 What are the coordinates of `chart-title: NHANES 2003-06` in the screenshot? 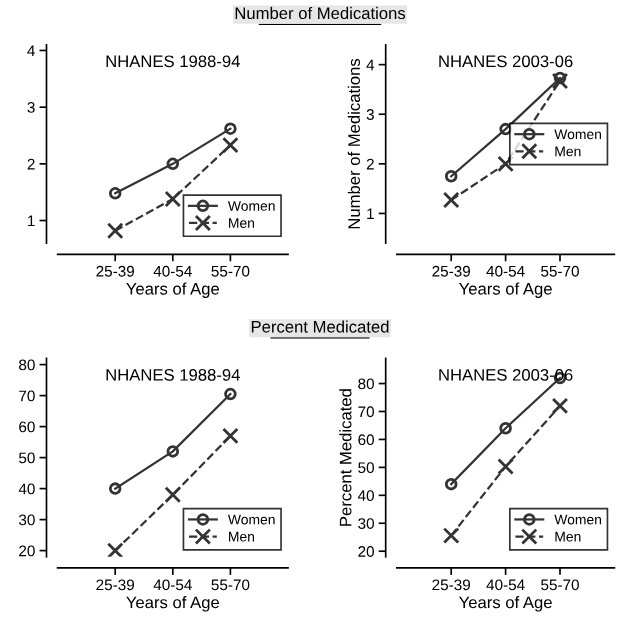 It's located at (506, 61).